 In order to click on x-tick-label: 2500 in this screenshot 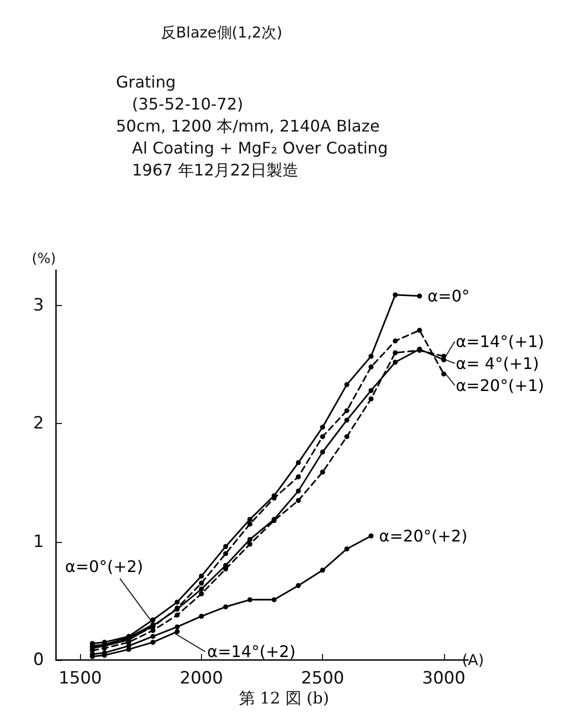, I will do `click(322, 678)`.